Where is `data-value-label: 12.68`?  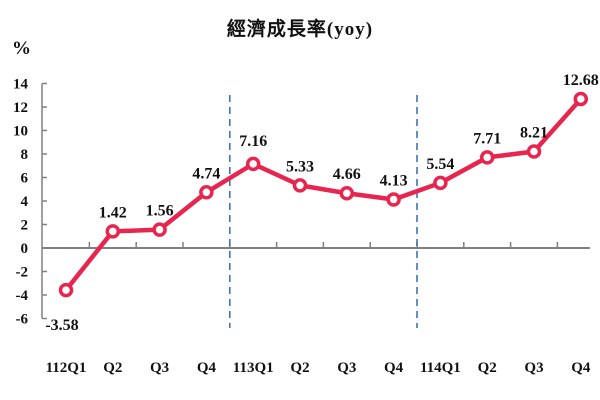 data-value-label: 12.68 is located at coordinates (581, 80).